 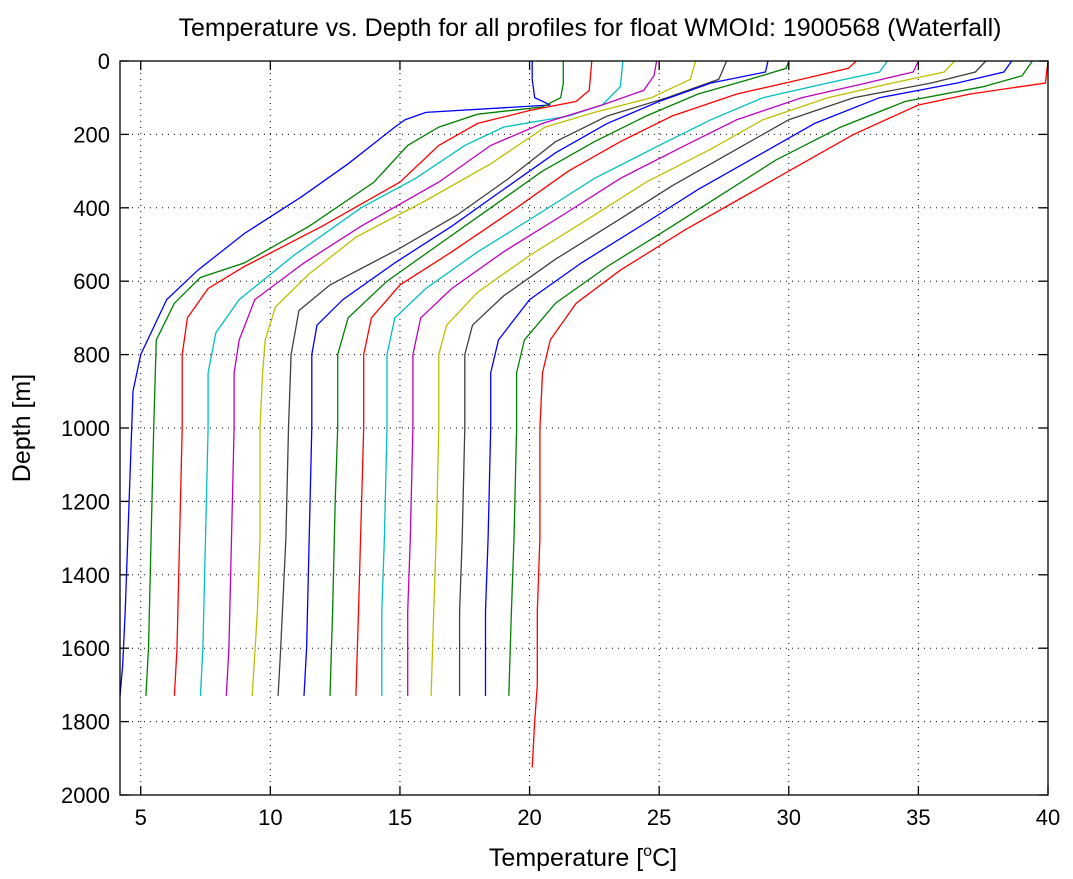 What do you see at coordinates (91, 281) in the screenshot?
I see `y-tick-label: 600` at bounding box center [91, 281].